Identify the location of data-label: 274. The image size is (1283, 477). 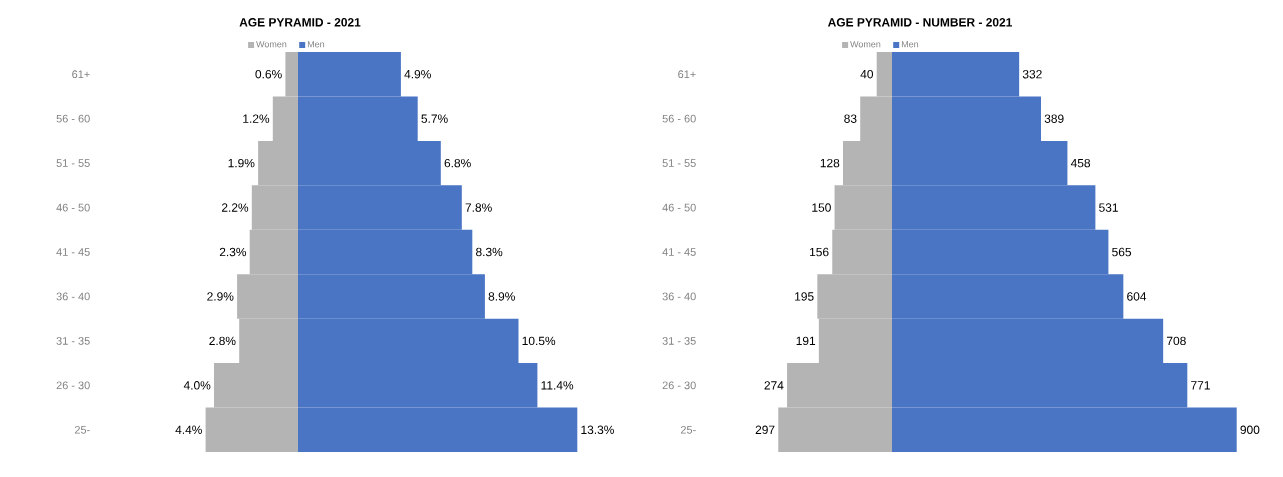
(774, 385).